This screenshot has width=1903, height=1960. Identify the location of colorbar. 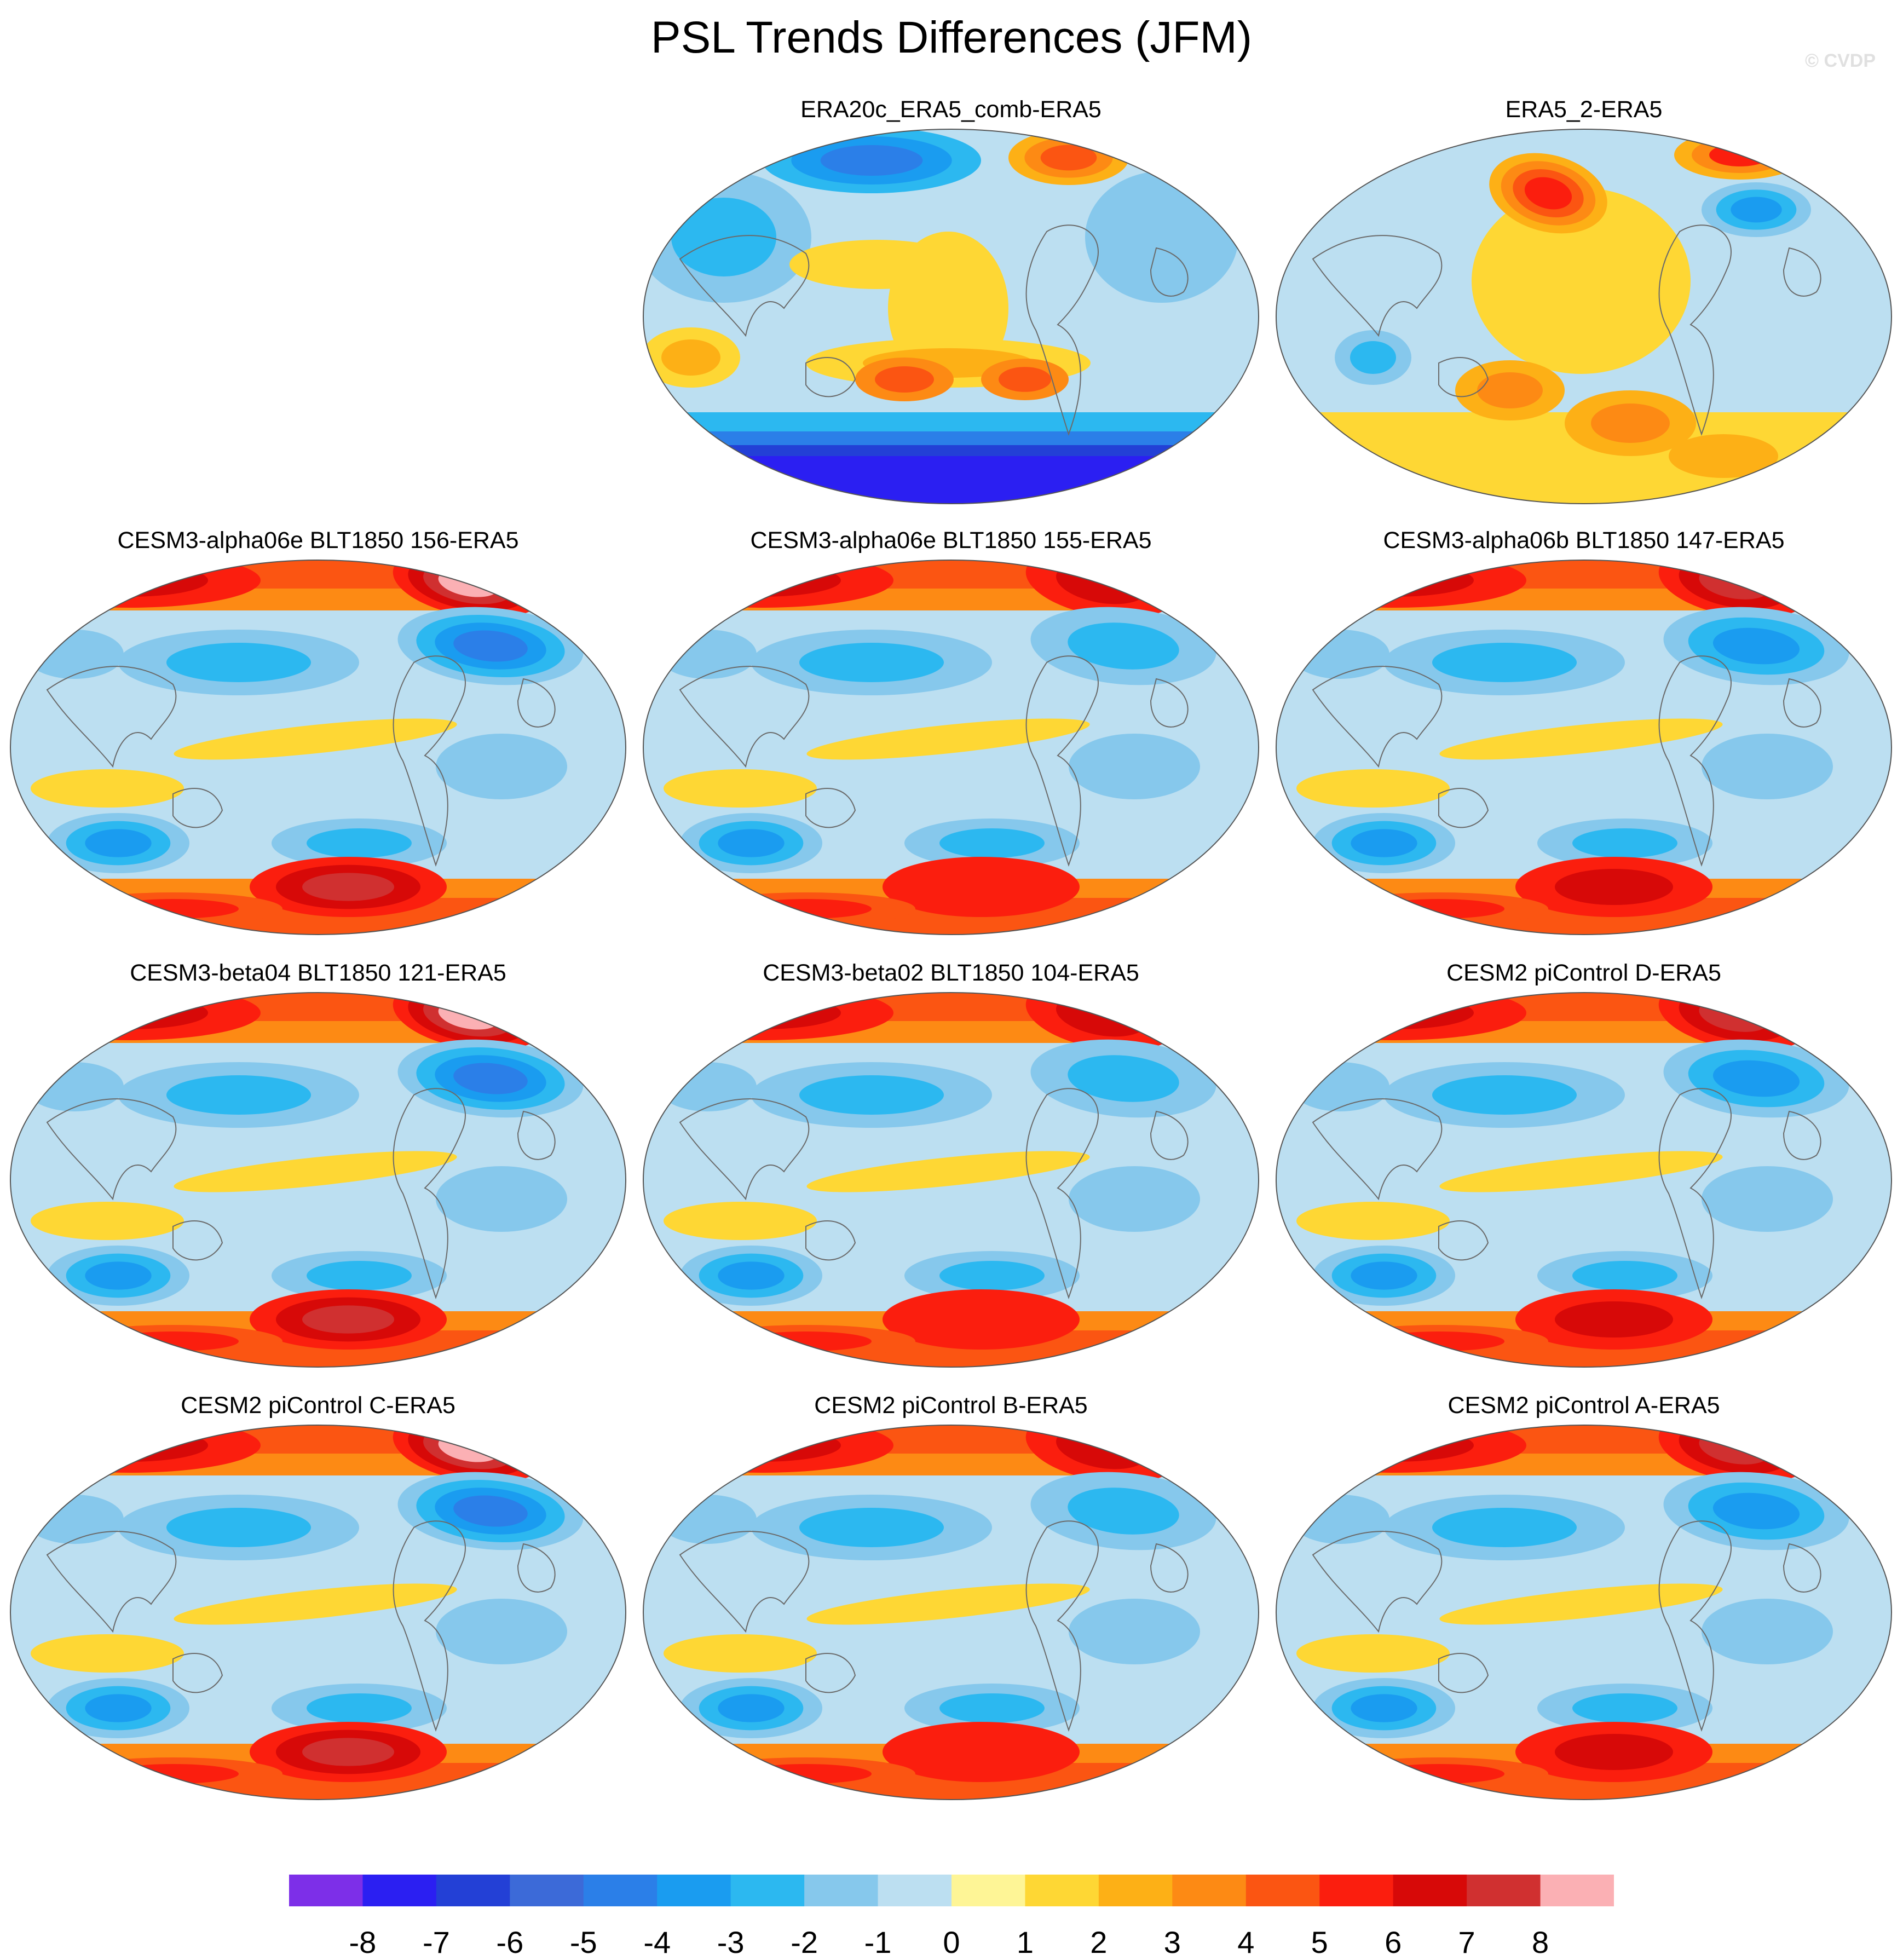
(951, 1890).